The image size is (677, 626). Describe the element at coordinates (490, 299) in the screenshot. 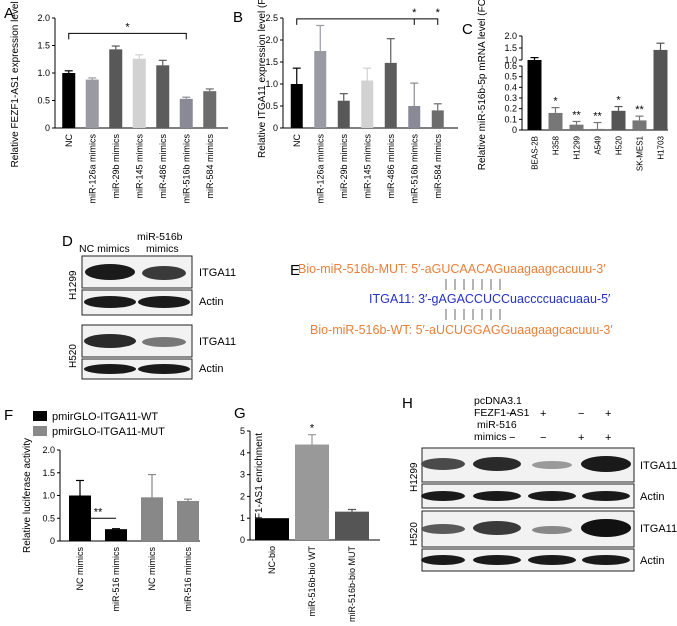

I see `sequence-itga11: ITGA11: 3′-gAGACCUCCuaccccuacuaau-5′` at that location.